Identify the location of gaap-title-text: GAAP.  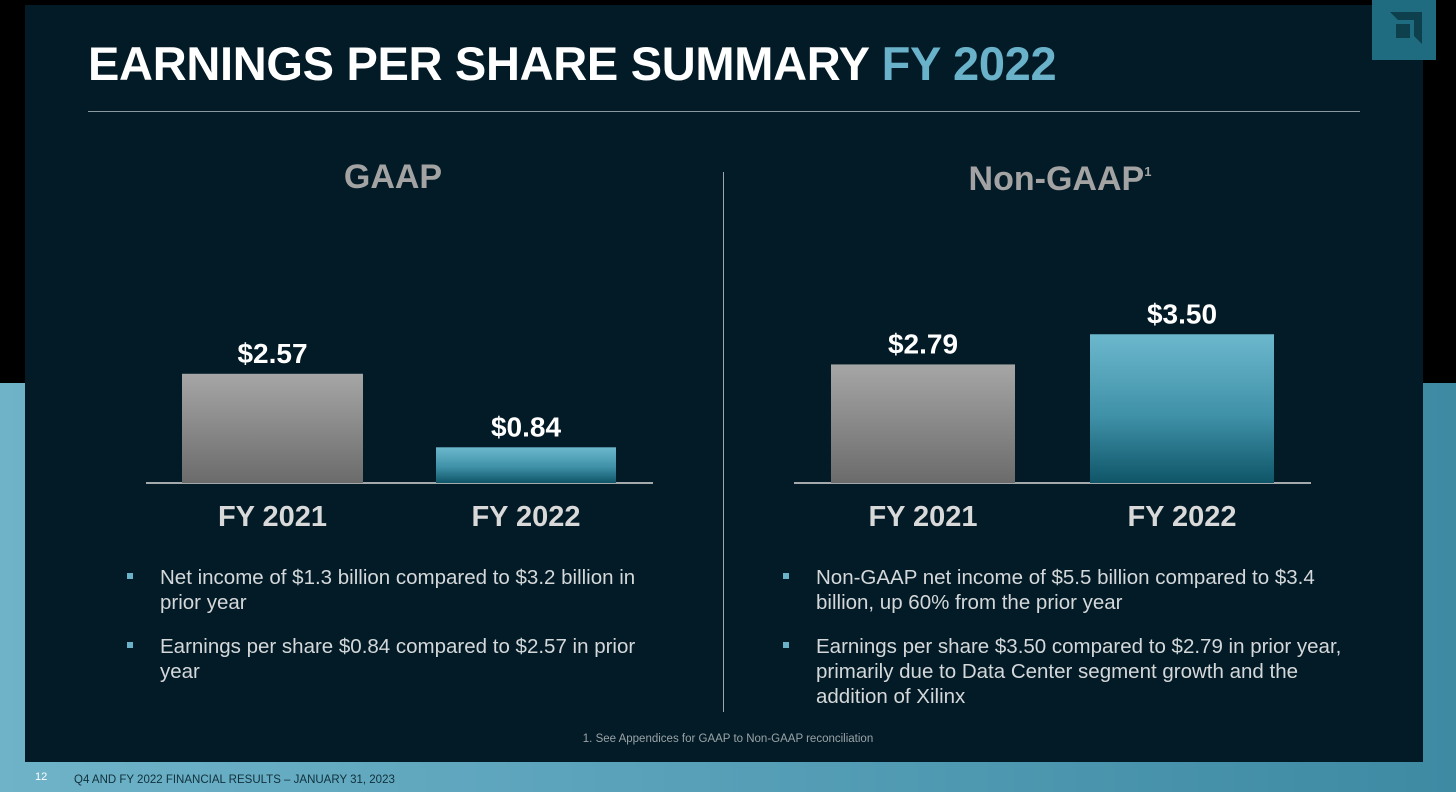
(393, 177).